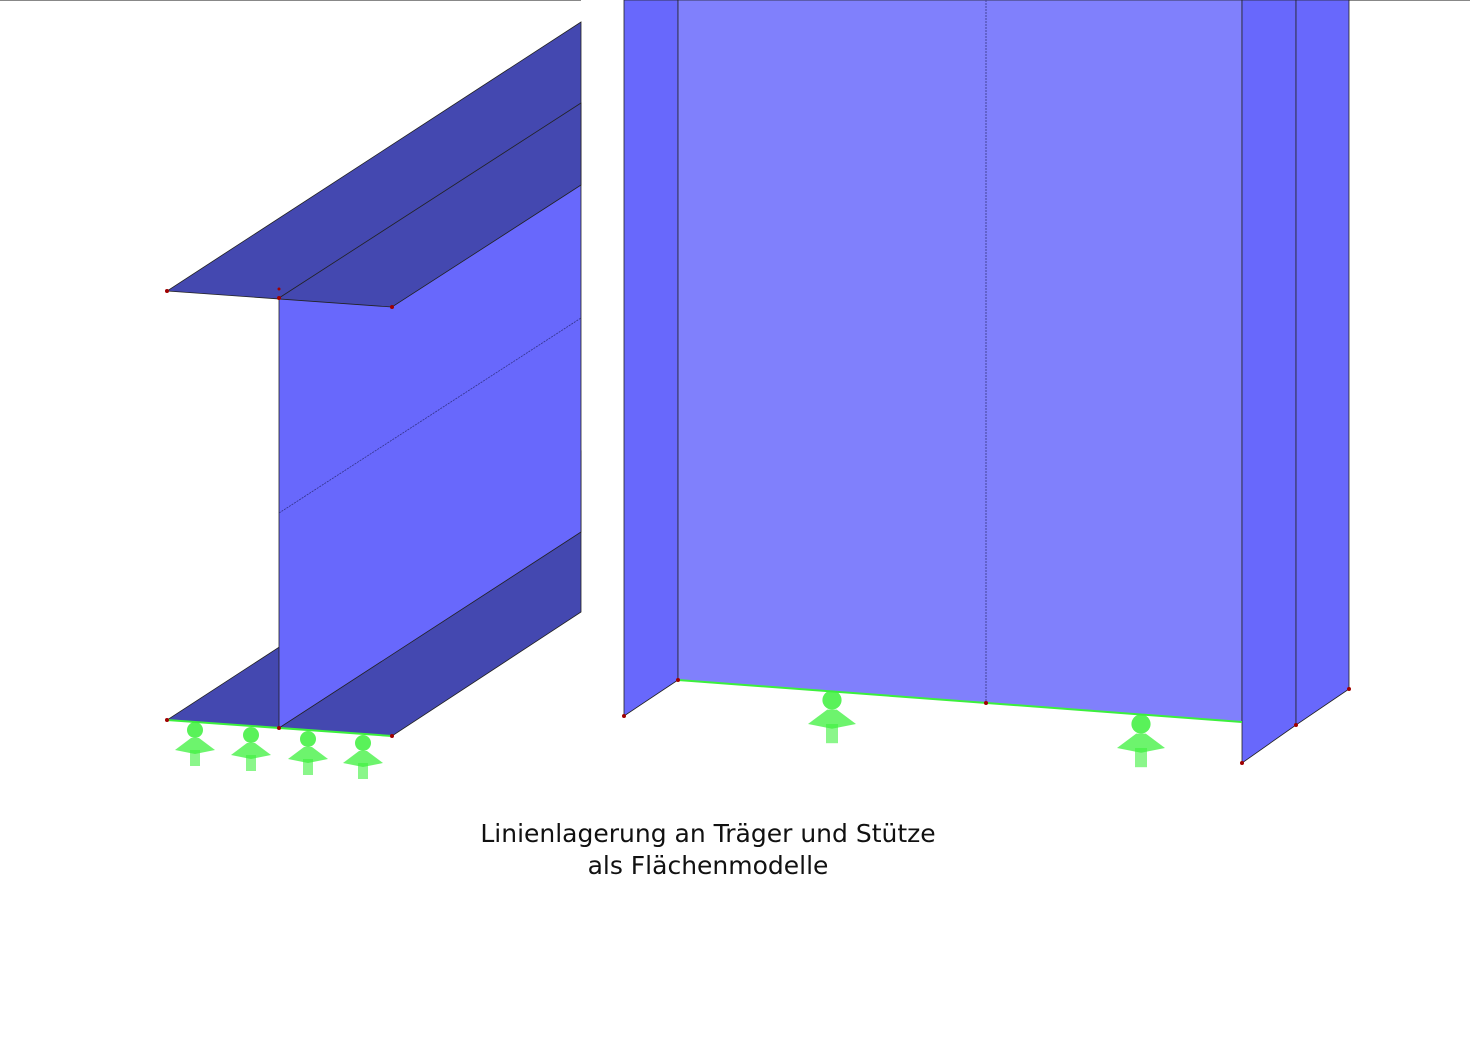 Image resolution: width=1470 pixels, height=1040 pixels. What do you see at coordinates (430, 200) in the screenshot?
I see `beam-flange-web-edge` at bounding box center [430, 200].